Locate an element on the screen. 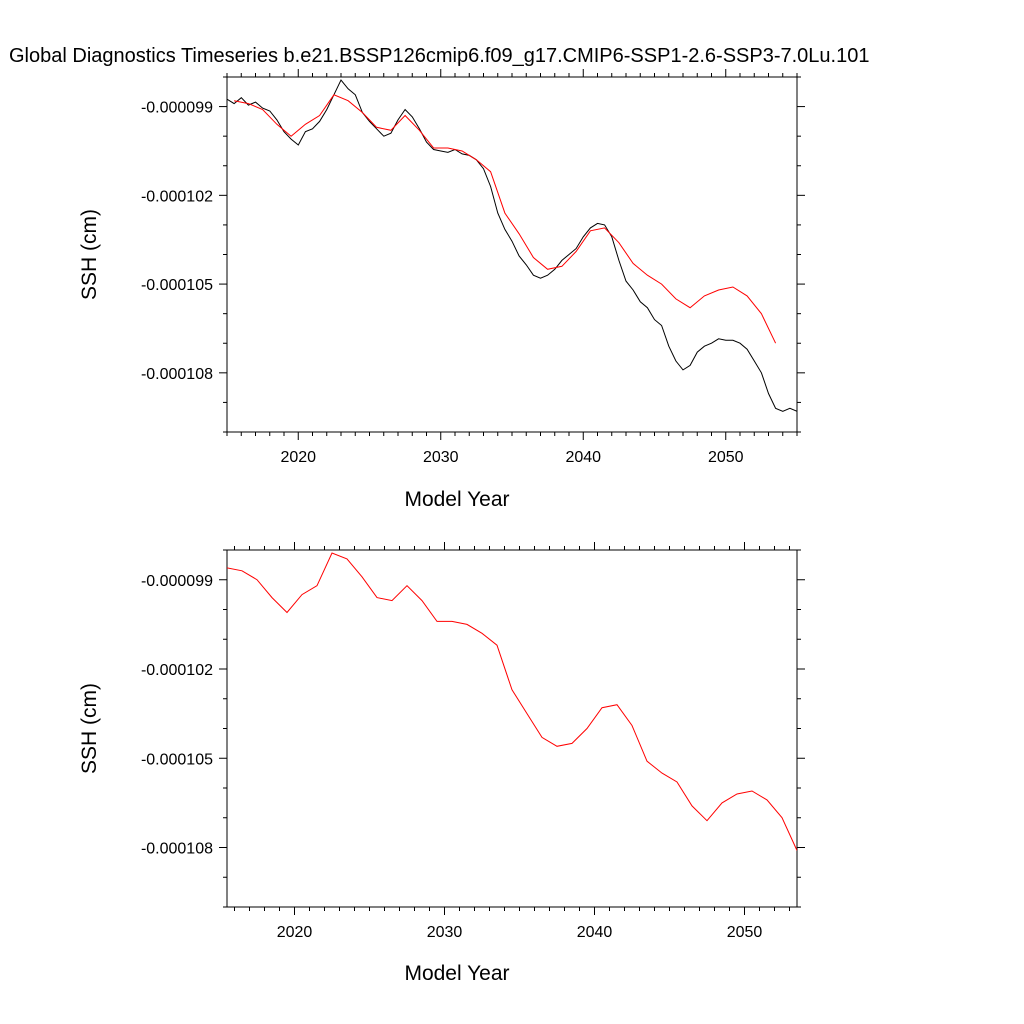  chart-top-y-axis-title: SSH (cm) is located at coordinates (89, 254).